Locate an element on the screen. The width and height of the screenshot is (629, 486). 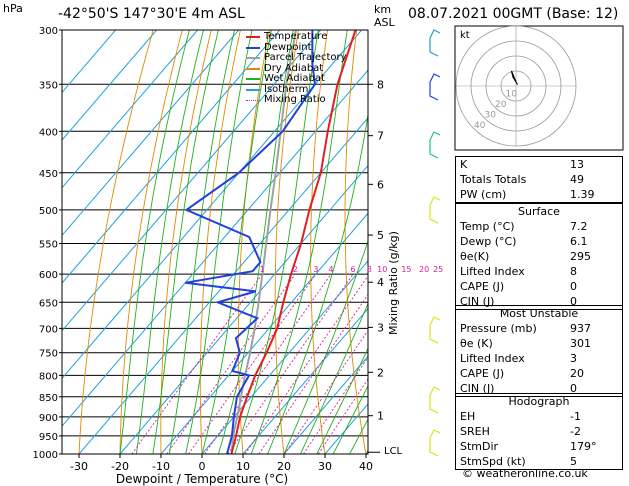
row-value: 5 is located at coordinates (573, 461).